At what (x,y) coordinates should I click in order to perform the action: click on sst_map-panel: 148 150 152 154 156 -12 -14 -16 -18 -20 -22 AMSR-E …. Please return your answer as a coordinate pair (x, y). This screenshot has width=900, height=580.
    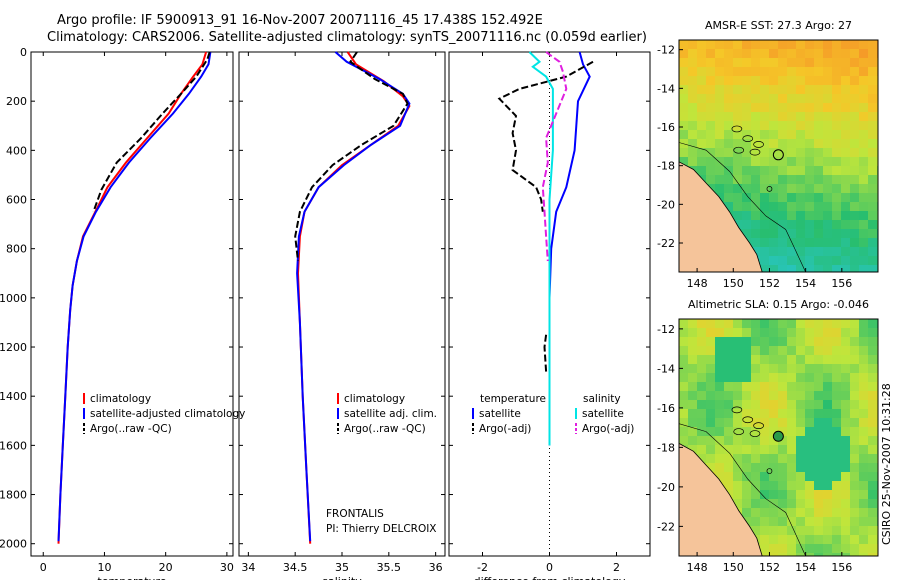
    Looking at the image, I should click on (768, 154).